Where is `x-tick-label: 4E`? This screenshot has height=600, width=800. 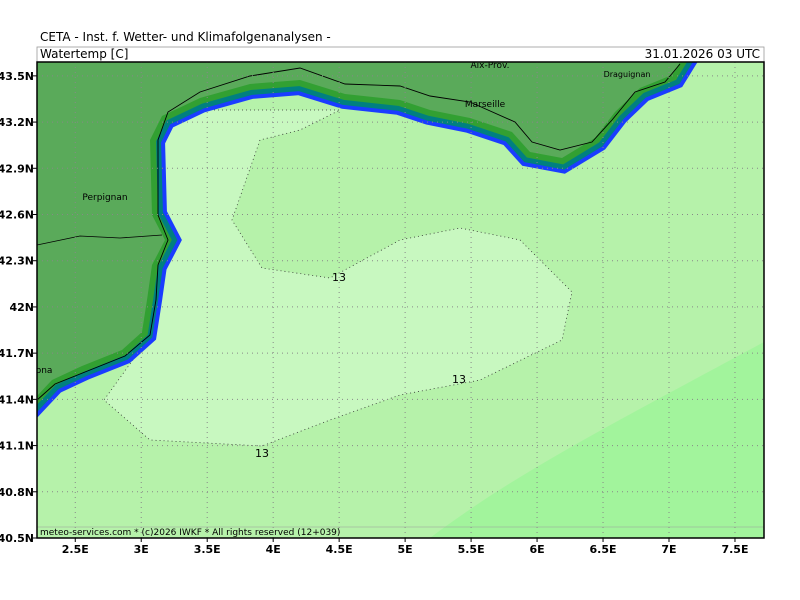
x-tick-label: 4E is located at coordinates (273, 549).